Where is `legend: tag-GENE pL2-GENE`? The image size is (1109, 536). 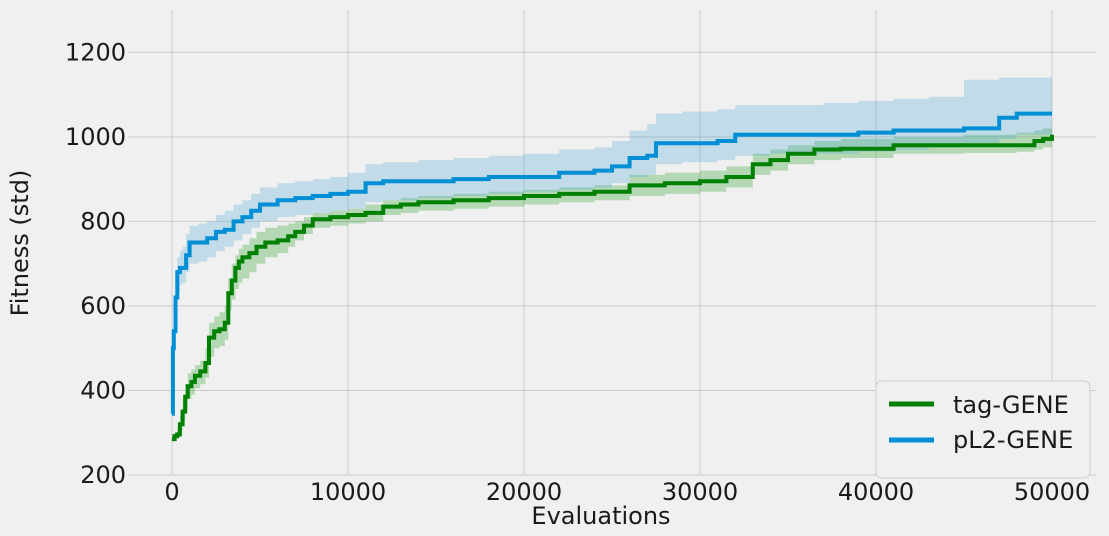 legend: tag-GENE pL2-GENE is located at coordinates (983, 429).